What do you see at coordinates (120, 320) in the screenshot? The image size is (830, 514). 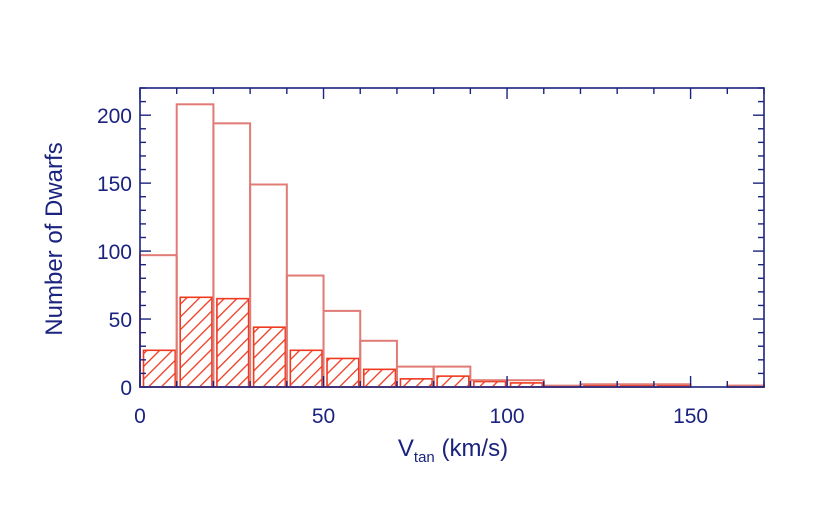 I see `y-tick-label: 50` at bounding box center [120, 320].